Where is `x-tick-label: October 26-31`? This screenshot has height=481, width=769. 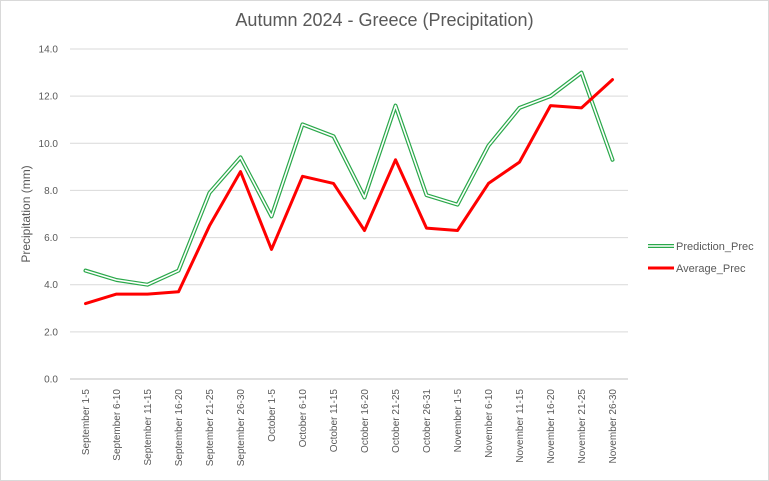 x-tick-label: October 26-31 is located at coordinates (427, 421).